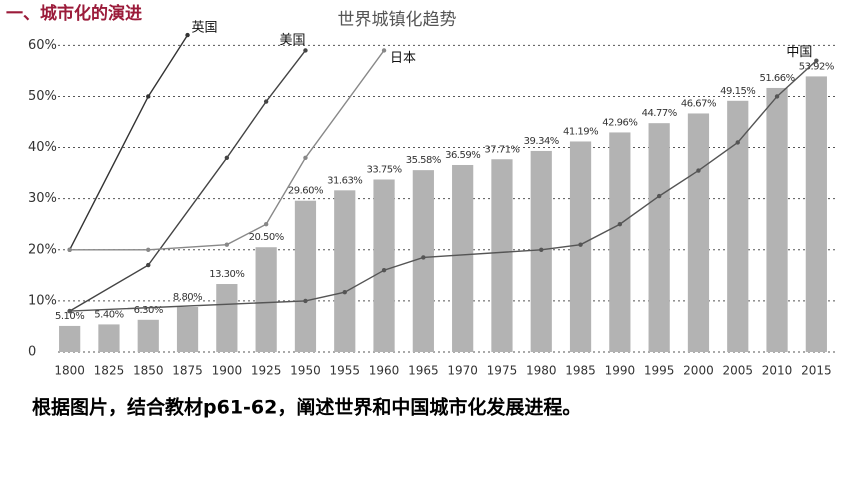 This screenshot has height=484, width=860. Describe the element at coordinates (306, 407) in the screenshot. I see `caption: 根据图片，结合教材p61-62，阐述世界和中国城市化发展进程。` at that location.